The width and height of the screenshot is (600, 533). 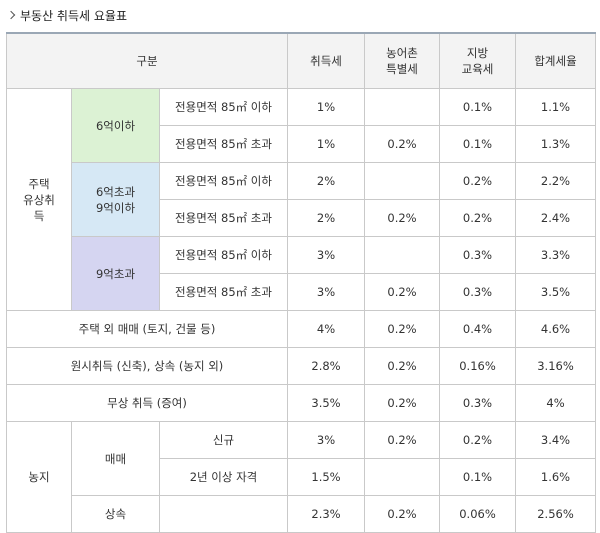 What do you see at coordinates (223, 514) in the screenshot?
I see `empty-cell` at bounding box center [223, 514].